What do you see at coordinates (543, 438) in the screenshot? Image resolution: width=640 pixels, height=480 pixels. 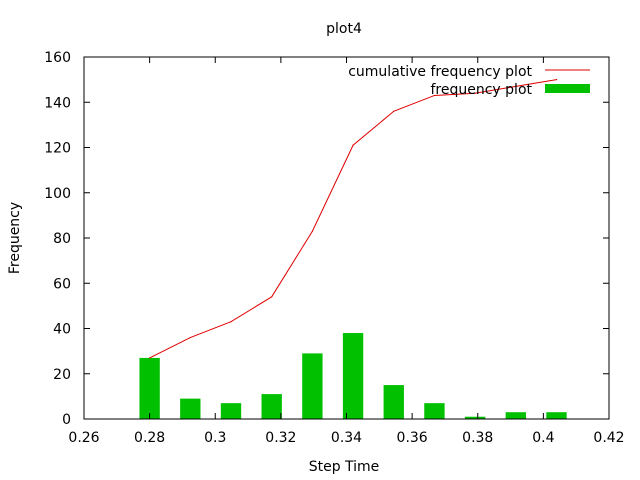 I see `x-tick-label-7: 0.4` at bounding box center [543, 438].